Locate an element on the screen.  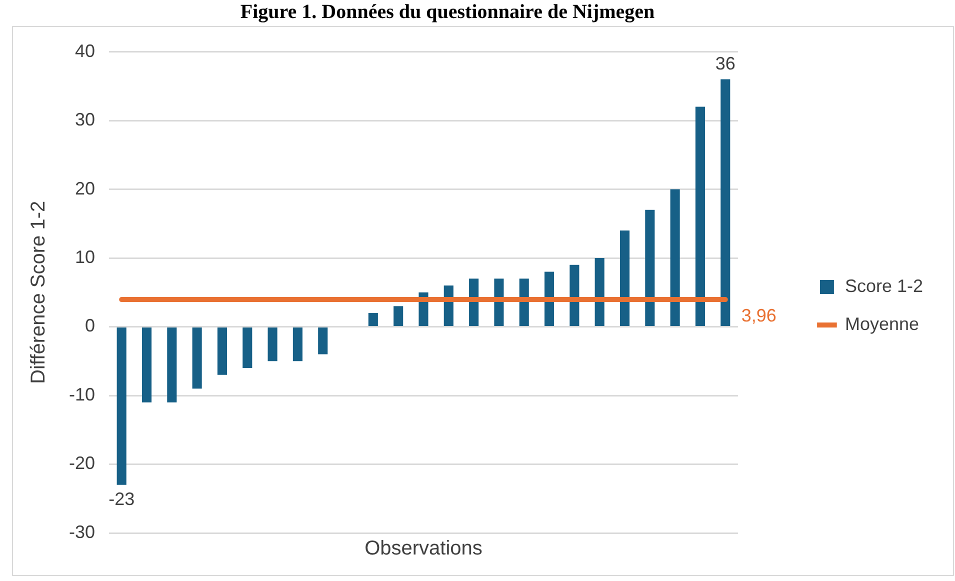
legend-label: Score 1-2 is located at coordinates (884, 286).